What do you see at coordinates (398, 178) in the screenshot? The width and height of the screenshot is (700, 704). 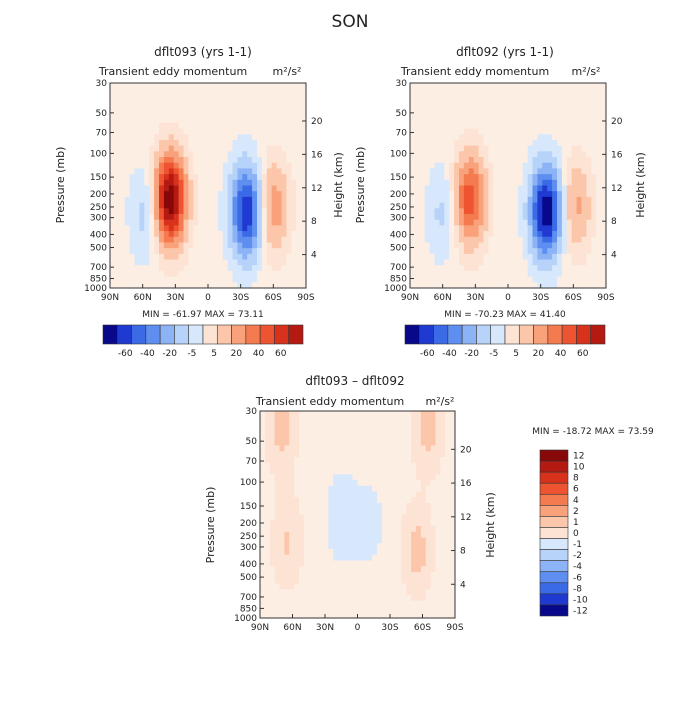 I see `y-tick-label: 150` at bounding box center [398, 178].